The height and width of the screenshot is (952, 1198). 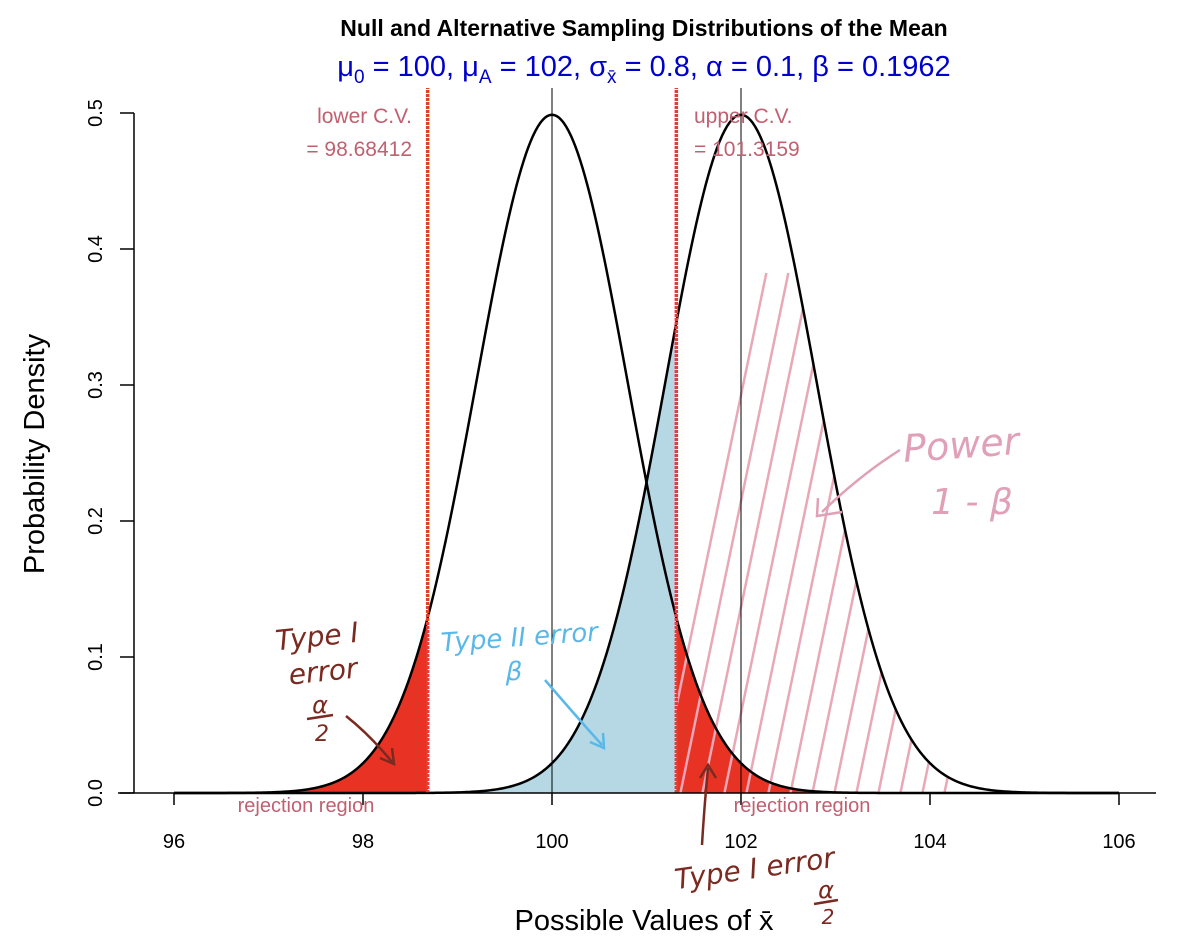 What do you see at coordinates (96, 521) in the screenshot?
I see `y-tick-label: 0.2` at bounding box center [96, 521].